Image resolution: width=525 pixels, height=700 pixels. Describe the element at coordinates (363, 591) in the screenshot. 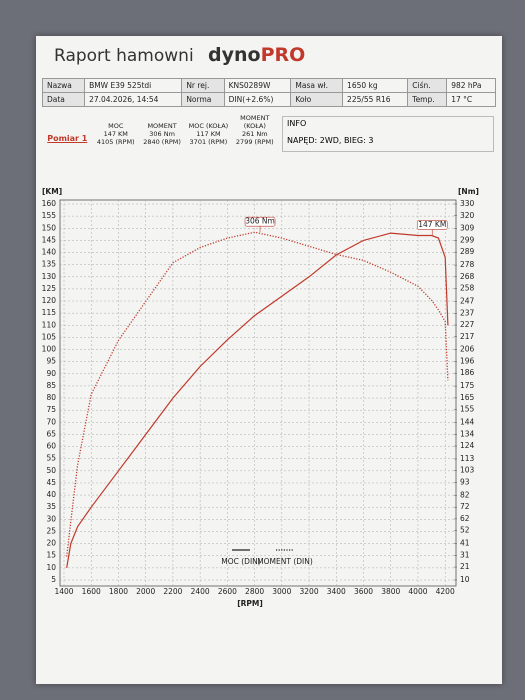

I see `x-tick-label: 3600` at that location.